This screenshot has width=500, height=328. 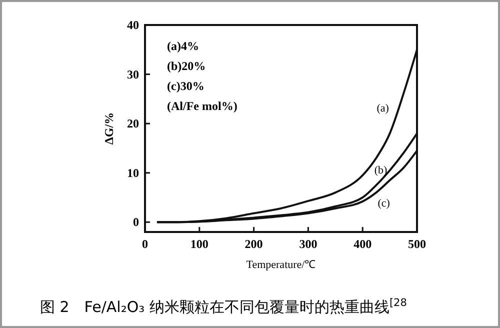 What do you see at coordinates (363, 244) in the screenshot?
I see `x-tick-label: 400` at bounding box center [363, 244].